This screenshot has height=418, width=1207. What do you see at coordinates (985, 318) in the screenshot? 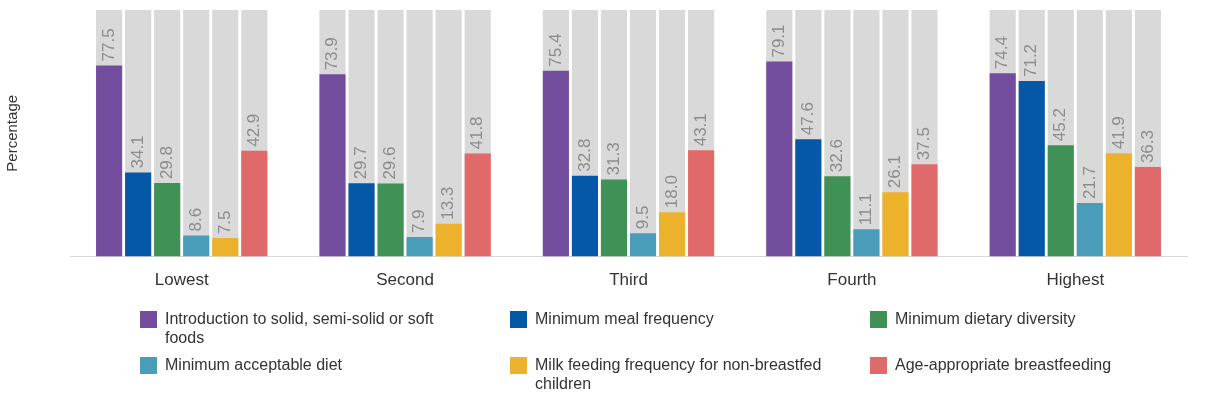
I see `legend-label: Minimum dietary diversity` at bounding box center [985, 318].